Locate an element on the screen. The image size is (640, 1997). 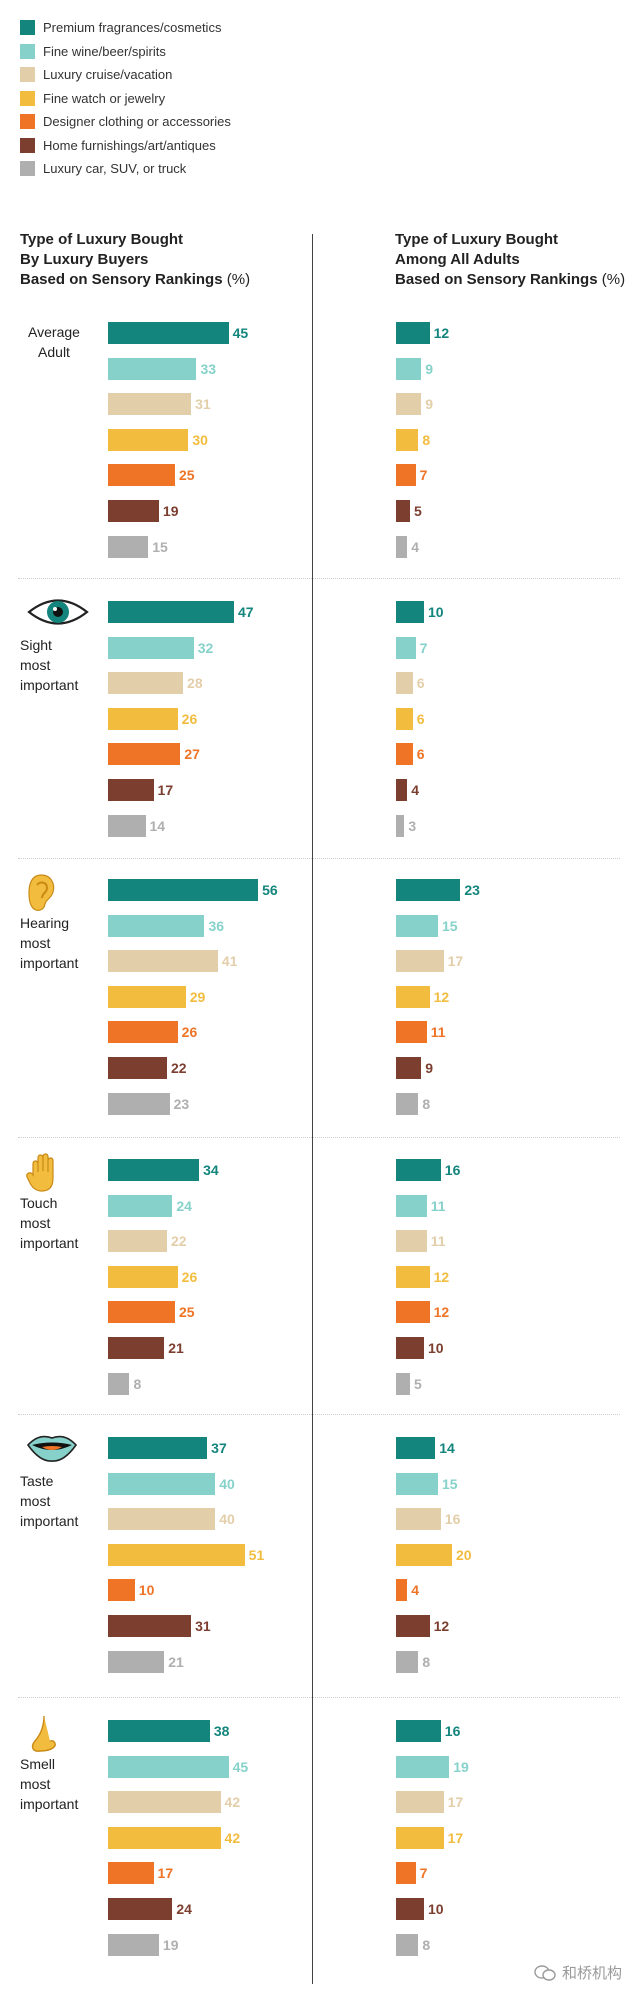
eye-icon is located at coordinates (58, 614).